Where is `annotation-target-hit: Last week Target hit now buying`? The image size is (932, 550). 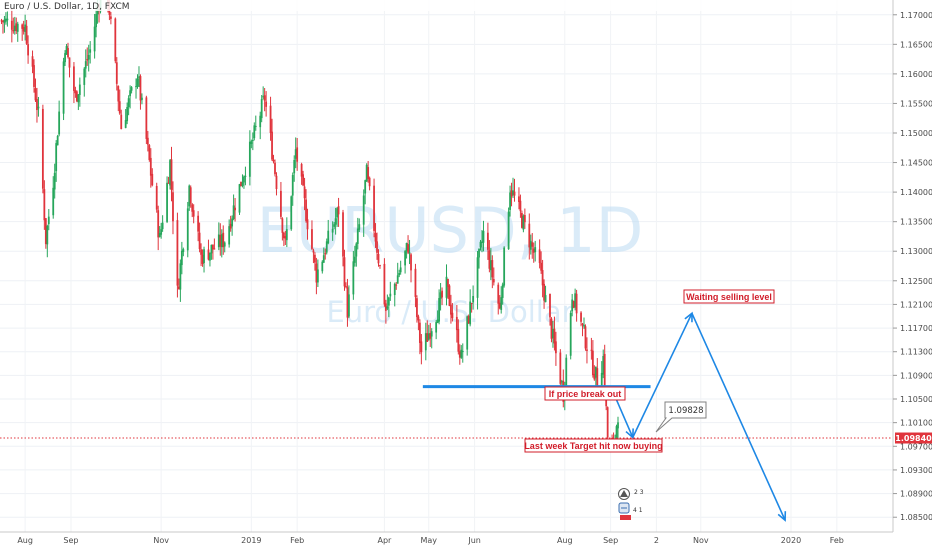 annotation-target-hit: Last week Target hit now buying is located at coordinates (593, 445).